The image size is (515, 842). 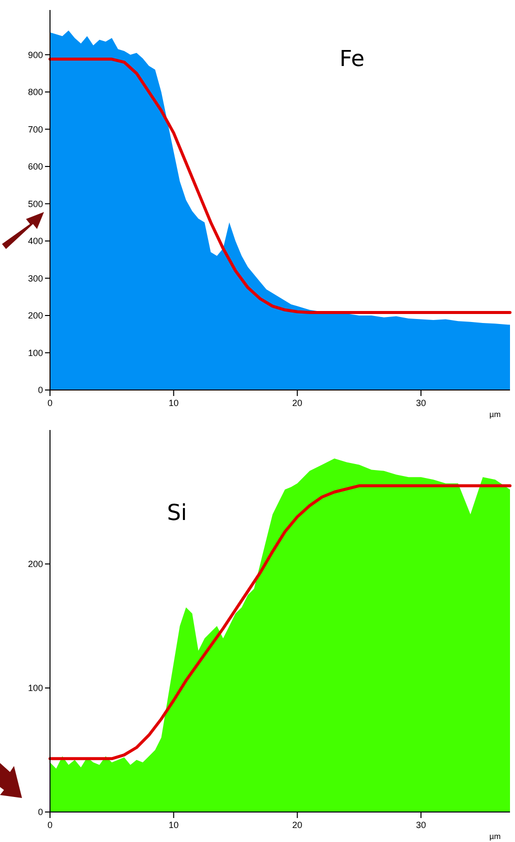 What do you see at coordinates (35, 92) in the screenshot?
I see `y-tick-label: 800` at bounding box center [35, 92].